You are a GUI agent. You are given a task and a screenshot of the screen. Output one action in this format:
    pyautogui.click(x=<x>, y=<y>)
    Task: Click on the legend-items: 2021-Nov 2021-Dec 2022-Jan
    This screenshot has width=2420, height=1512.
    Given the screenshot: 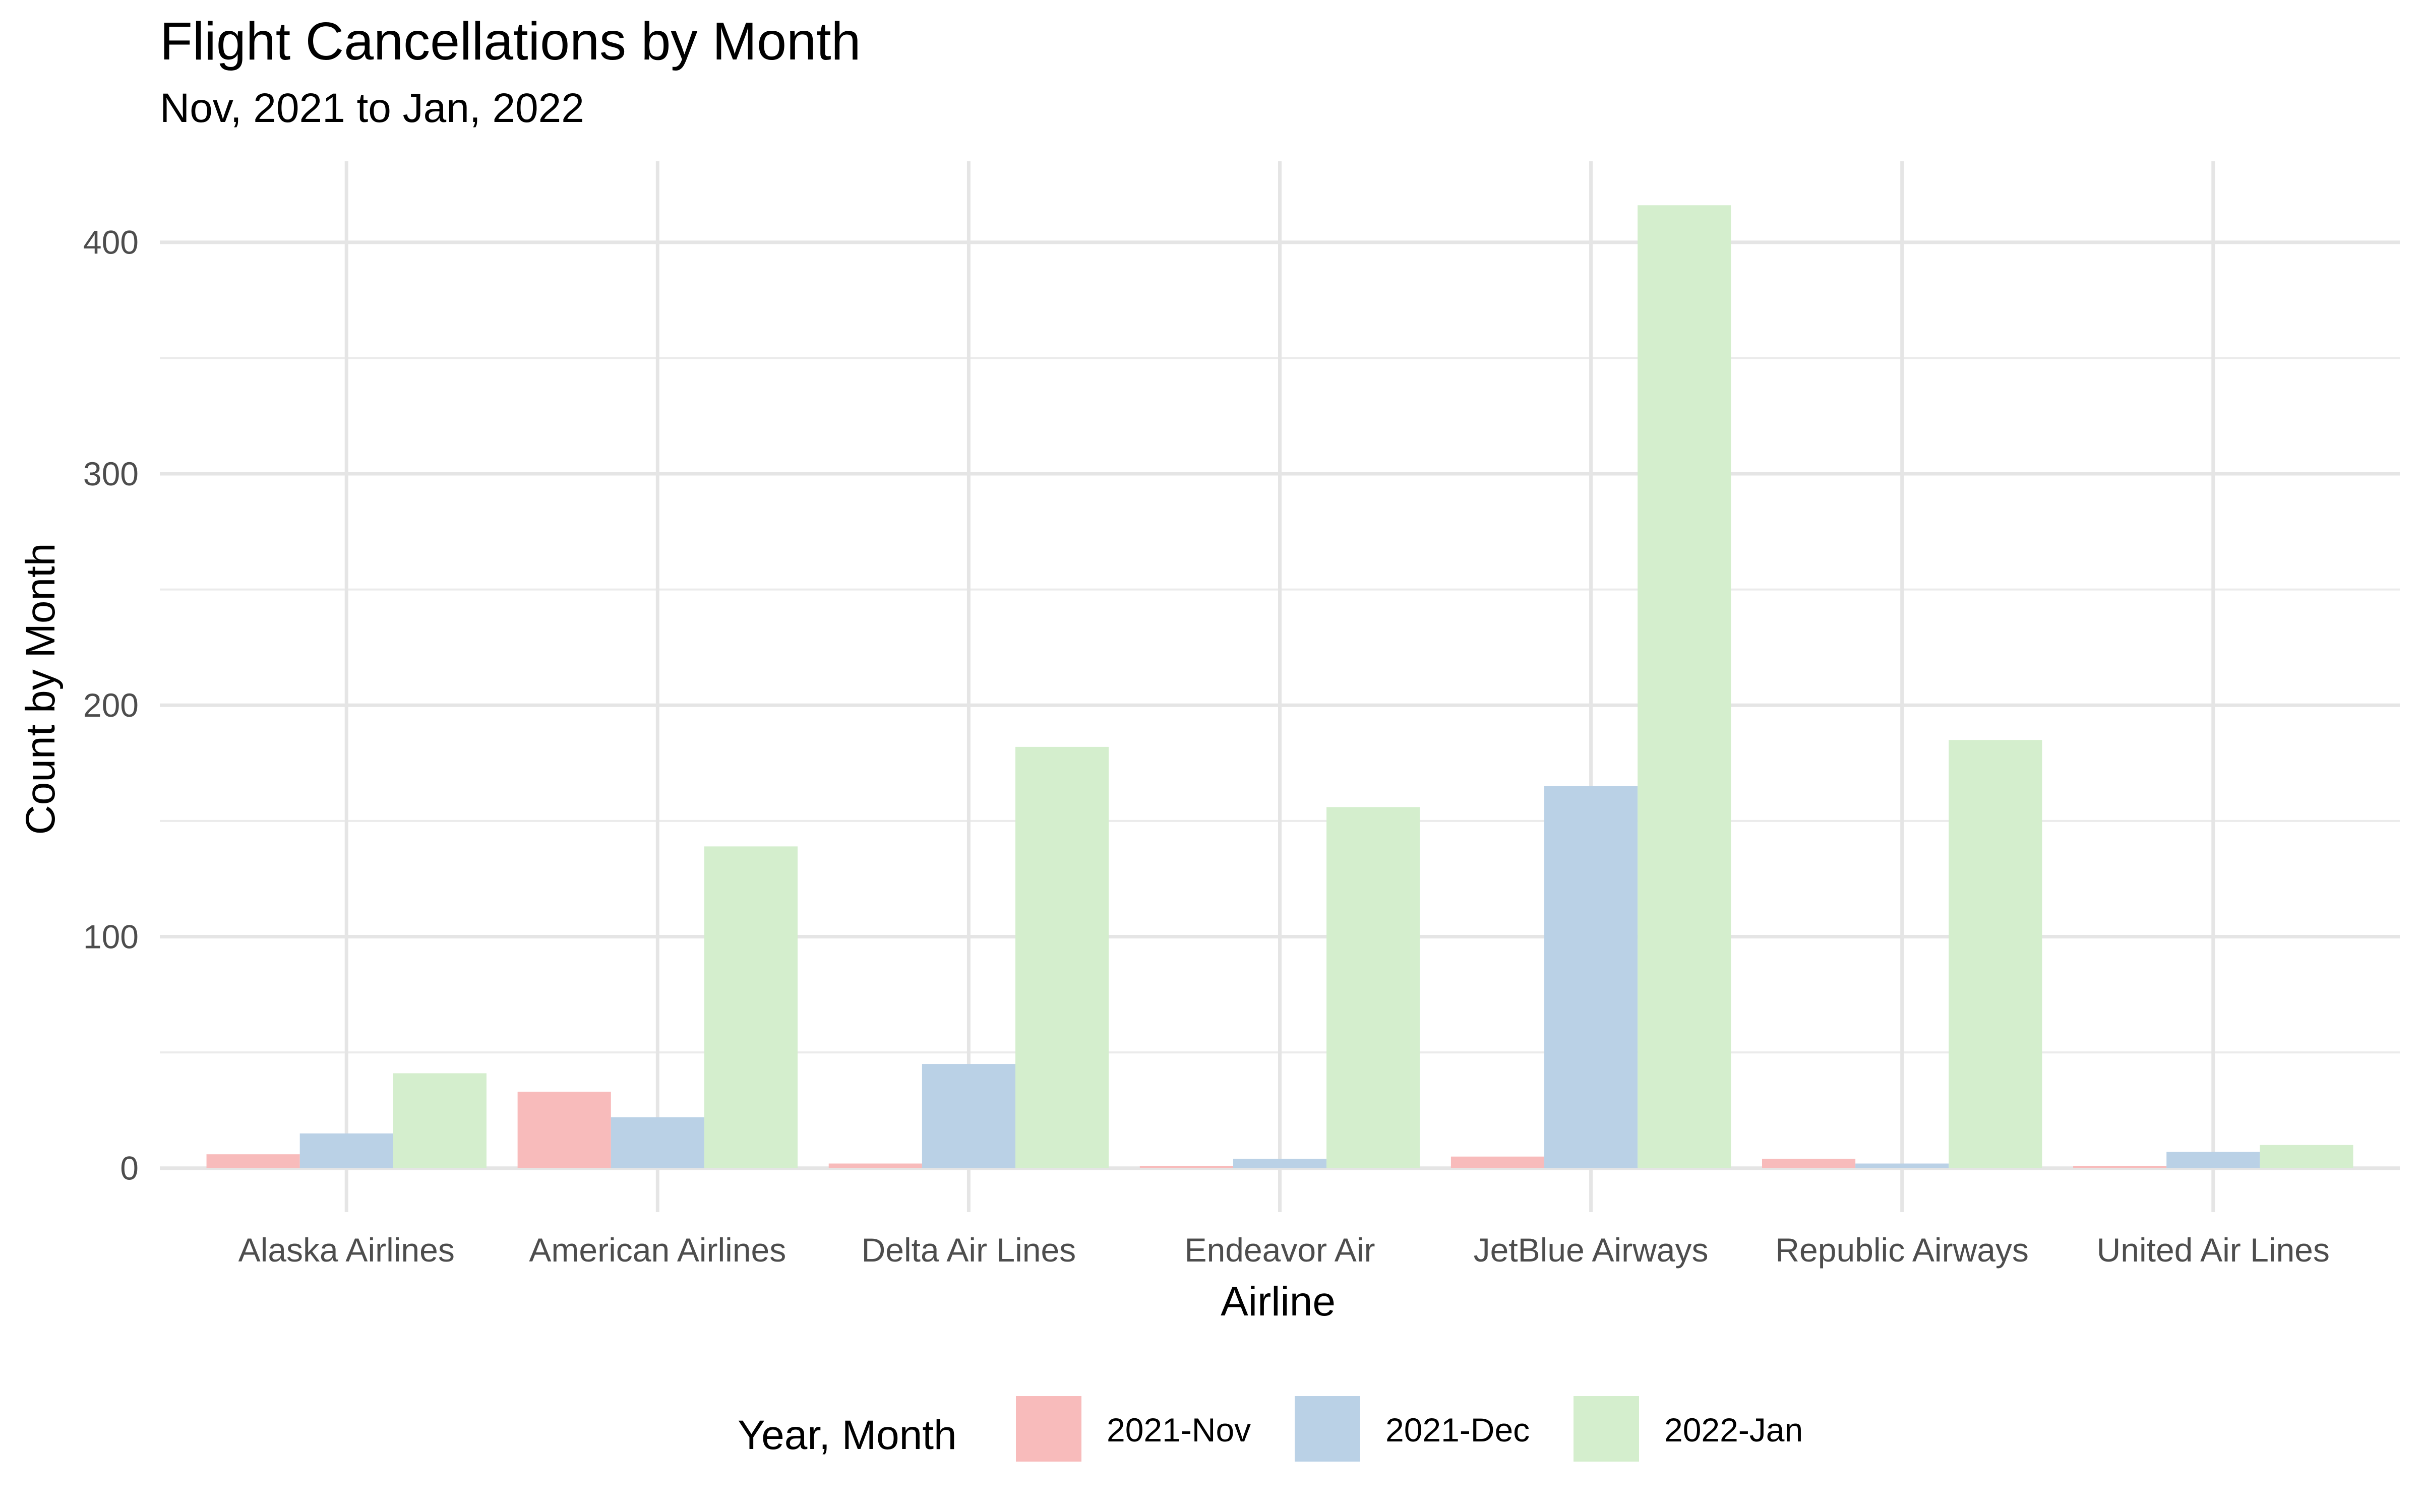 What is the action you would take?
    pyautogui.click(x=1409, y=1429)
    